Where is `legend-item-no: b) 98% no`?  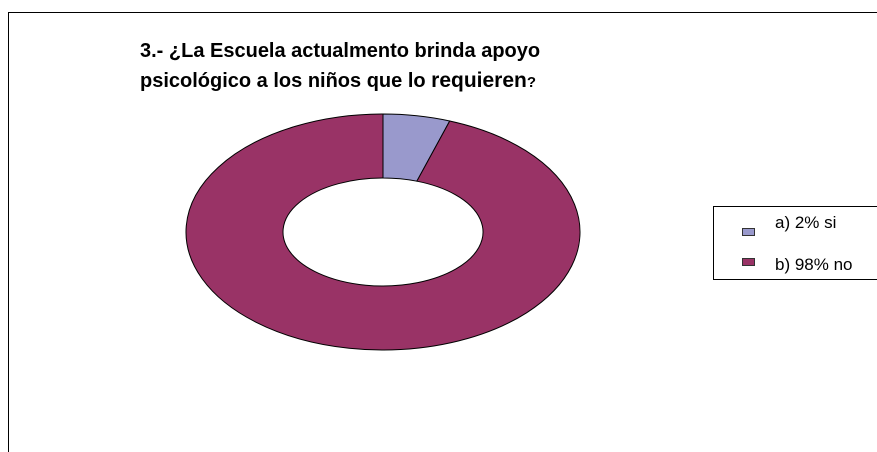
legend-item-no: b) 98% no is located at coordinates (797, 265).